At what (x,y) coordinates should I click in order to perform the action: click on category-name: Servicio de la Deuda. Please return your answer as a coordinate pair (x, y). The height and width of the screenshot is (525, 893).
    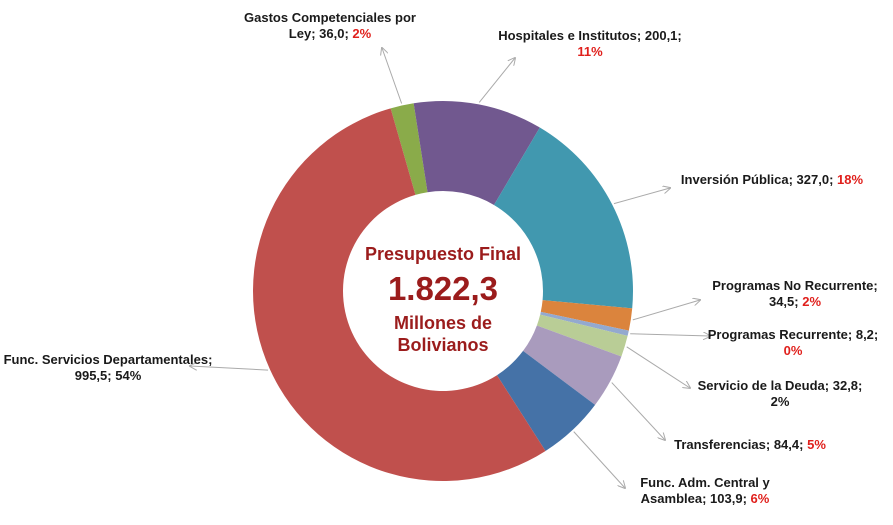
    Looking at the image, I should click on (761, 385).